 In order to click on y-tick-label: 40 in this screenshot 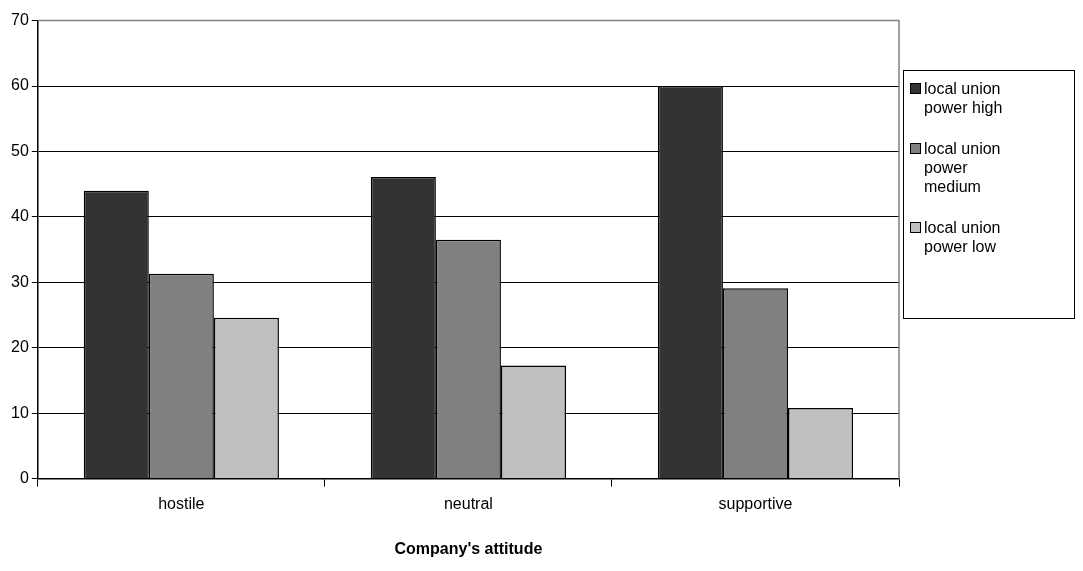, I will do `click(20, 216)`.